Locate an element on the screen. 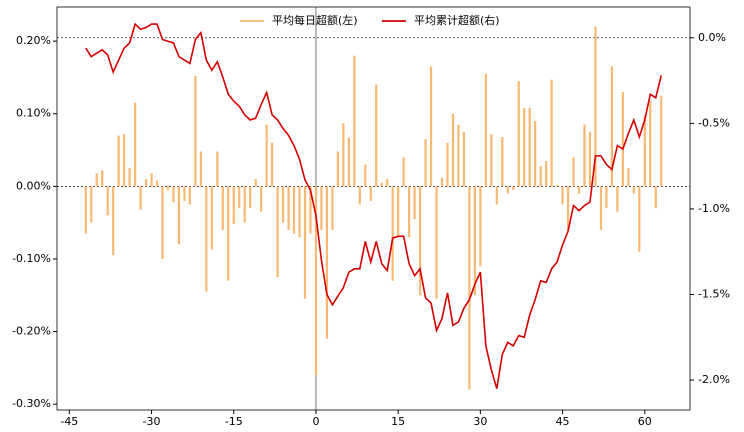  y-tick-label: -0.10% is located at coordinates (31, 258).